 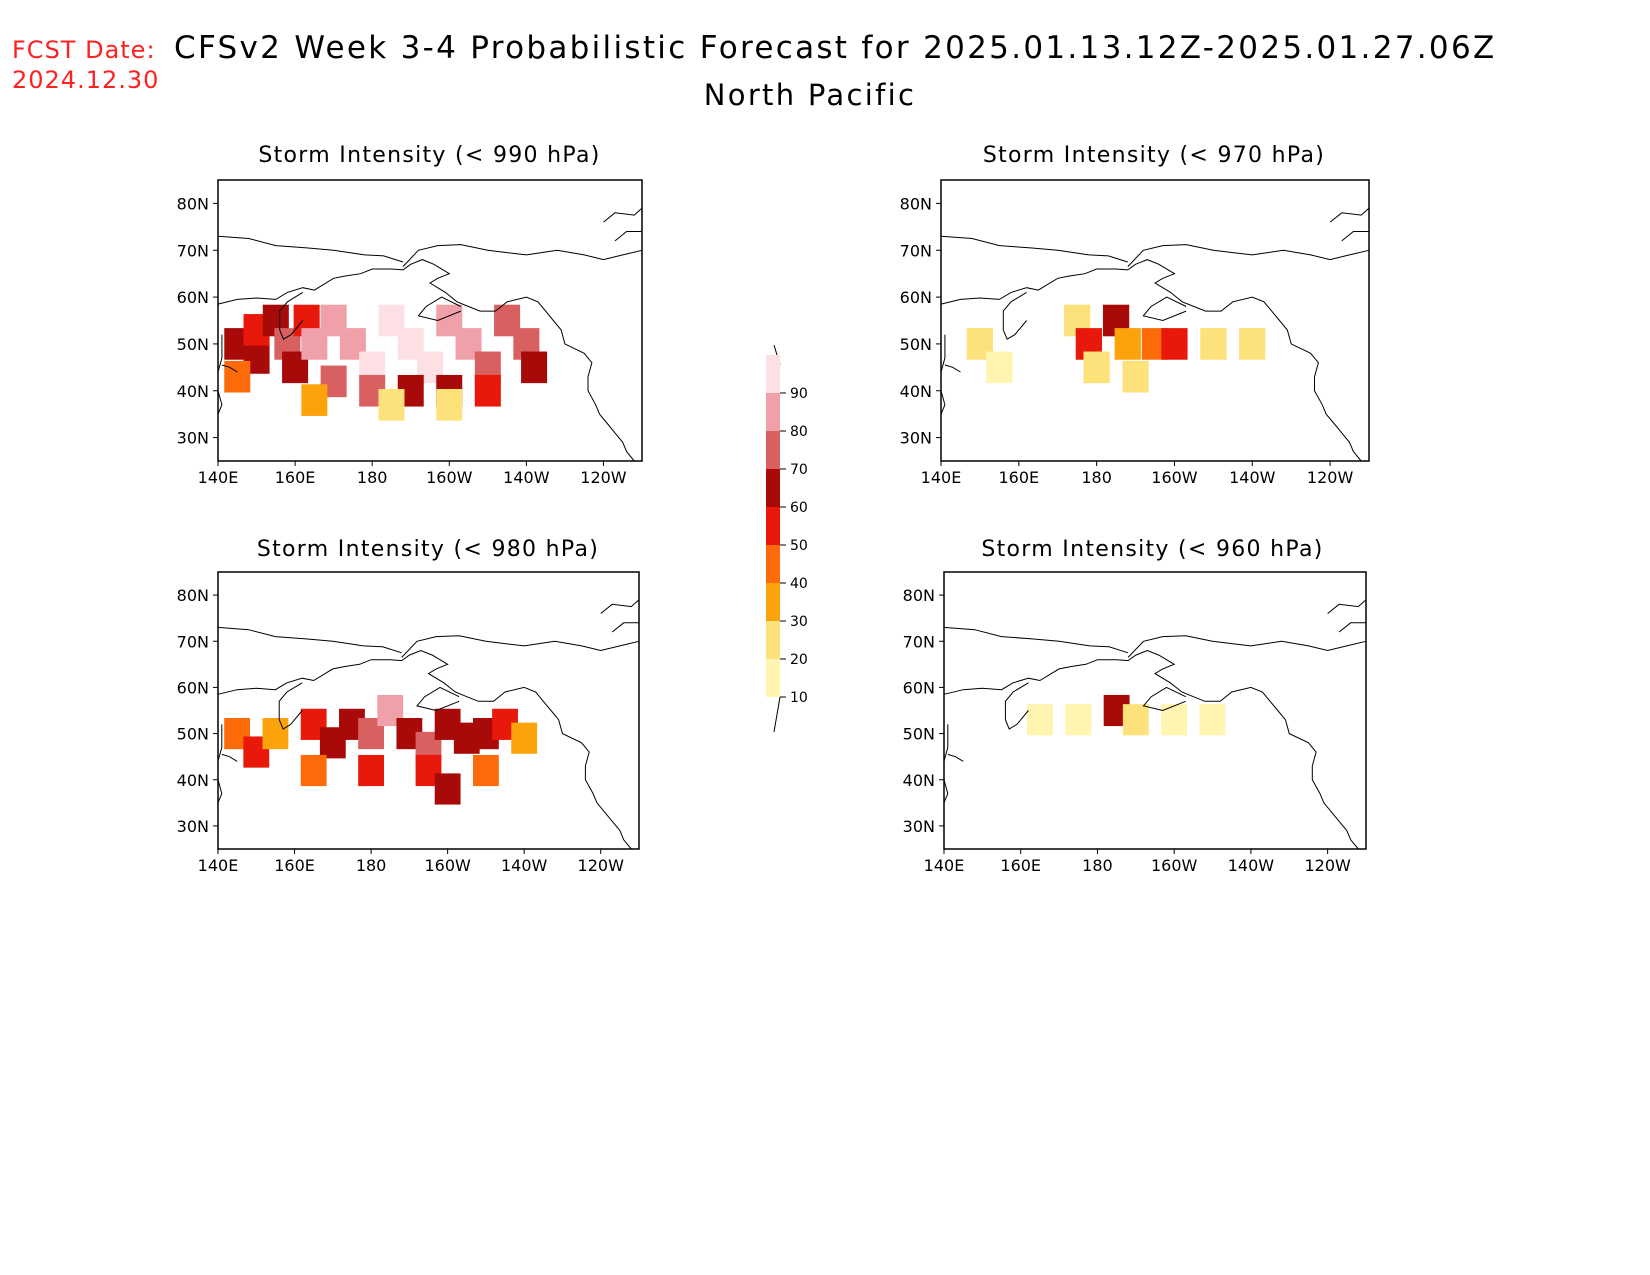 I want to click on panel-title-990: Storm Intensity (< 990 hPa), so click(x=429, y=155).